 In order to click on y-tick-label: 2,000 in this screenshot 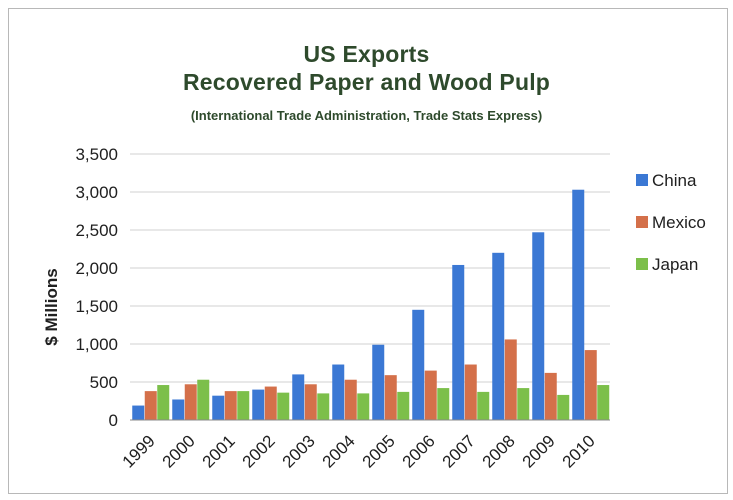, I will do `click(96, 268)`.